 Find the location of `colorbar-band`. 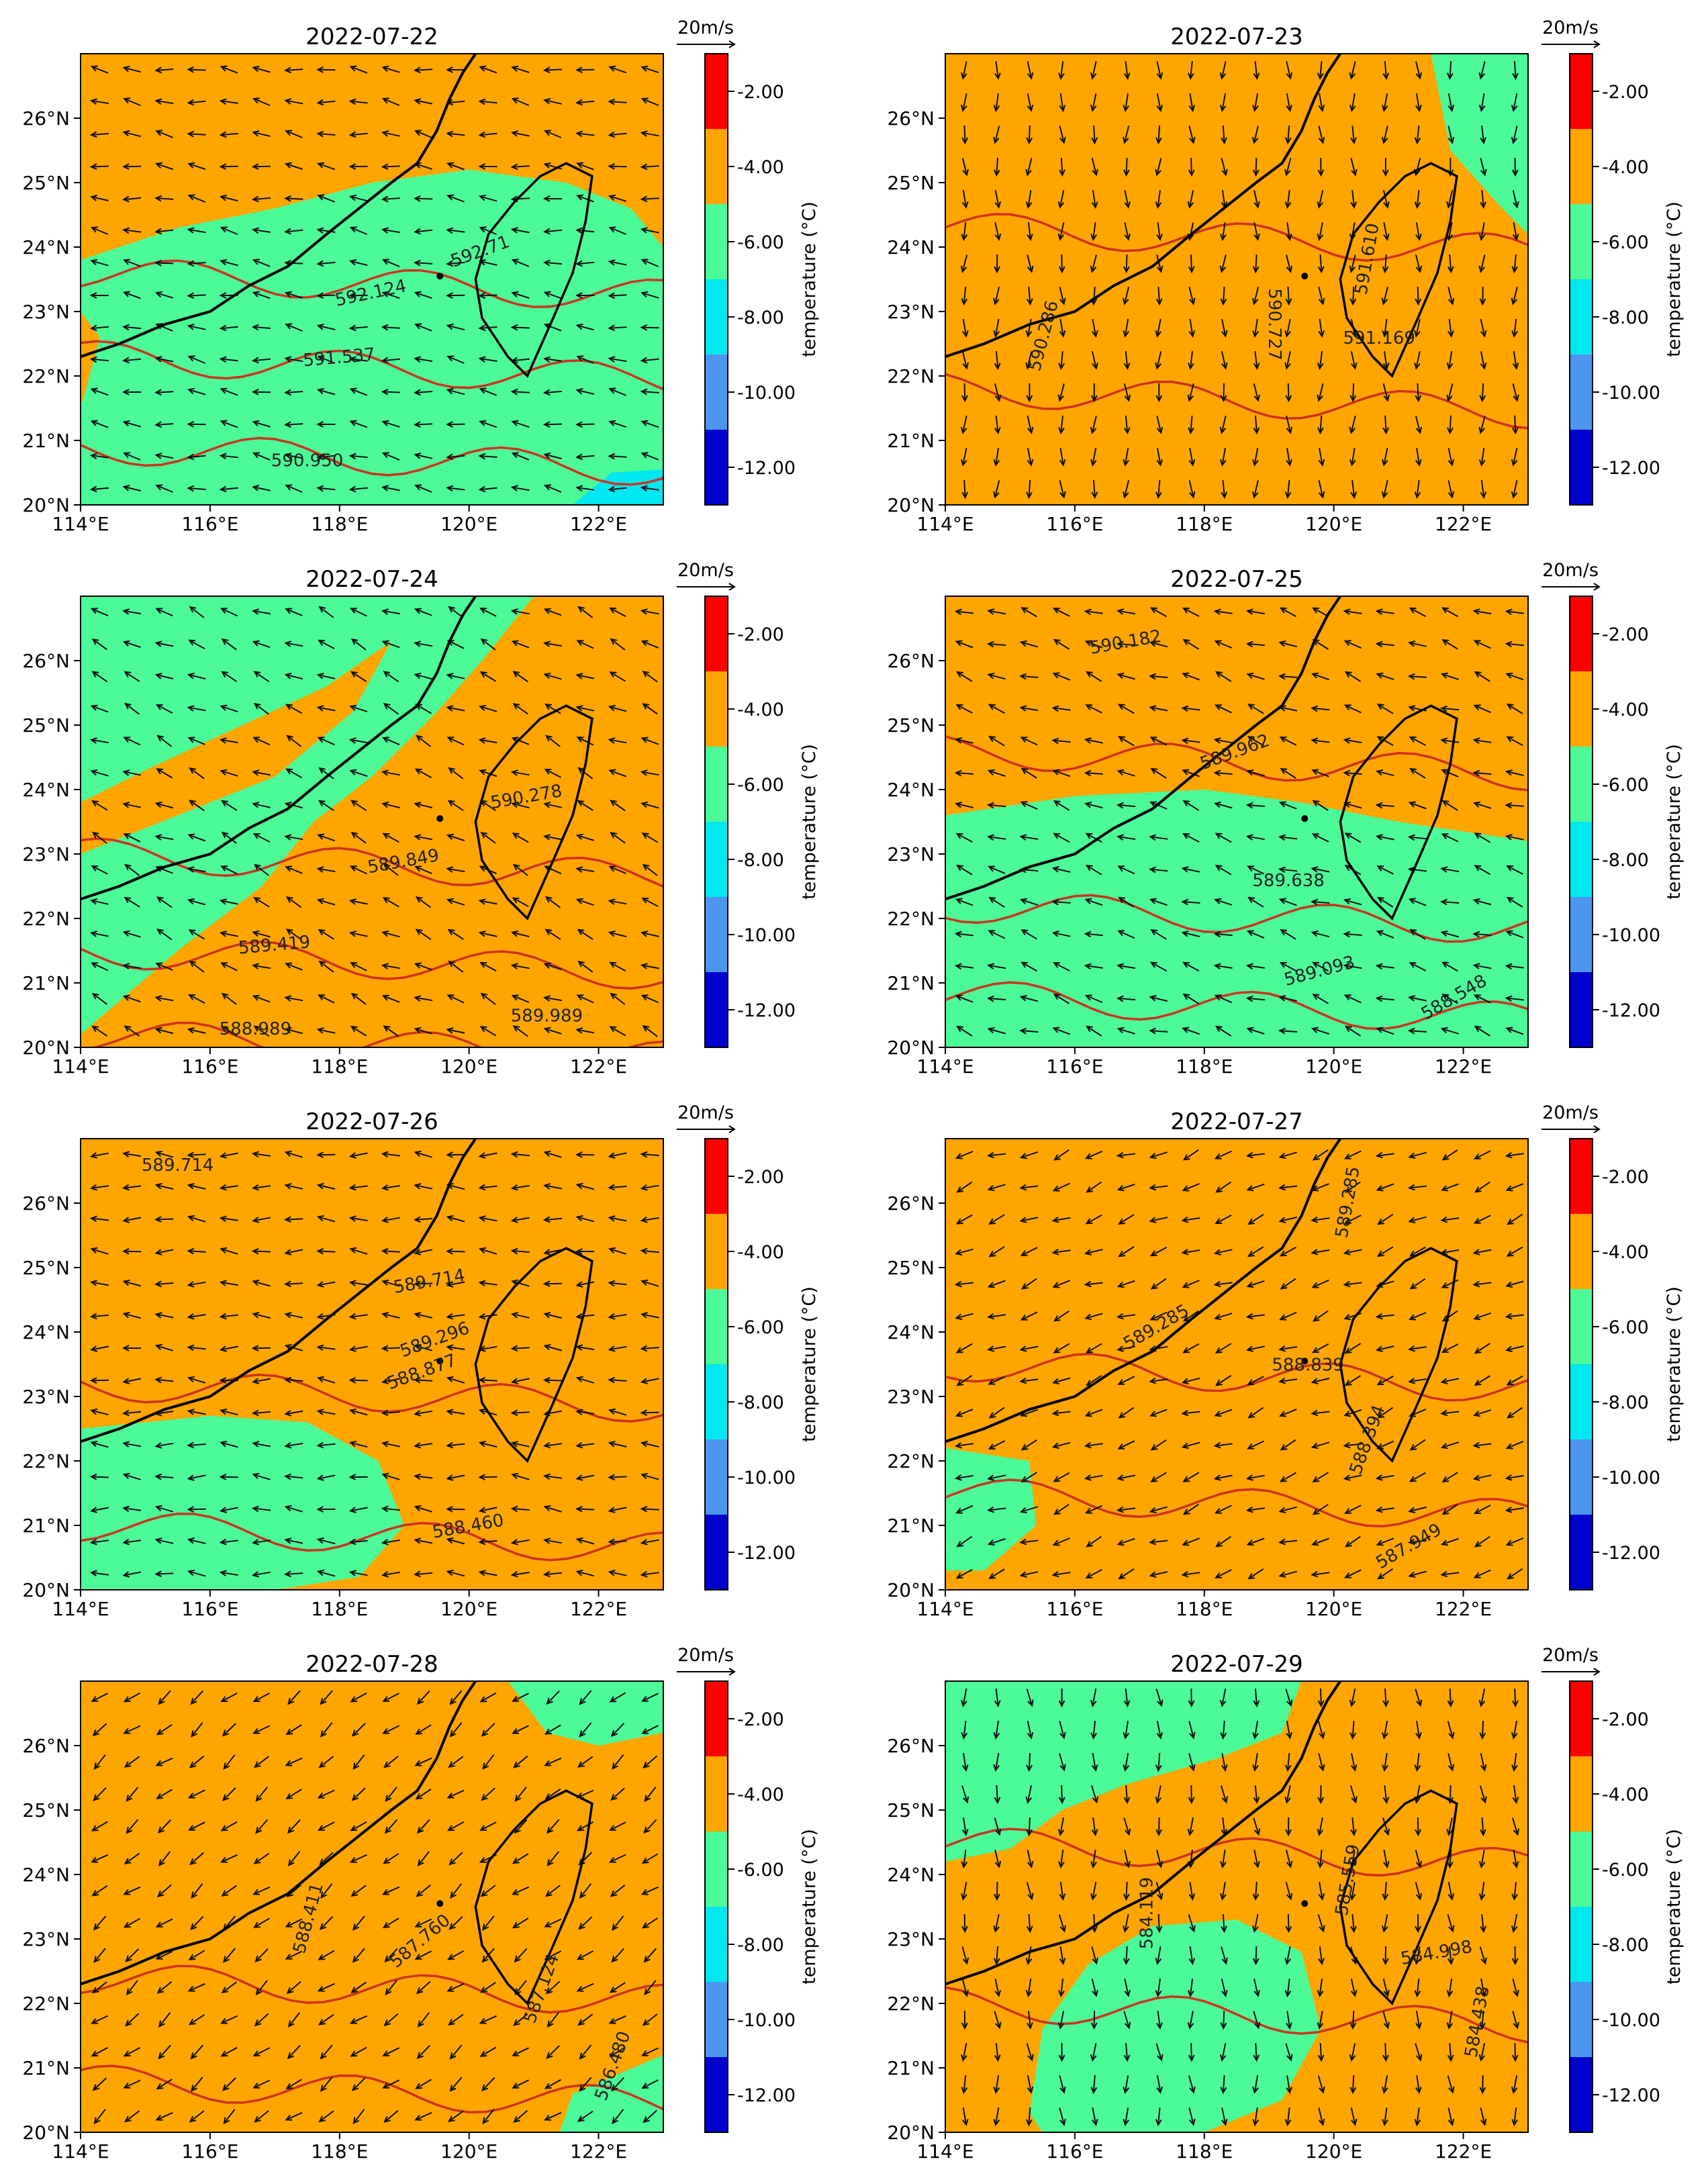

colorbar-band is located at coordinates (1582, 934).